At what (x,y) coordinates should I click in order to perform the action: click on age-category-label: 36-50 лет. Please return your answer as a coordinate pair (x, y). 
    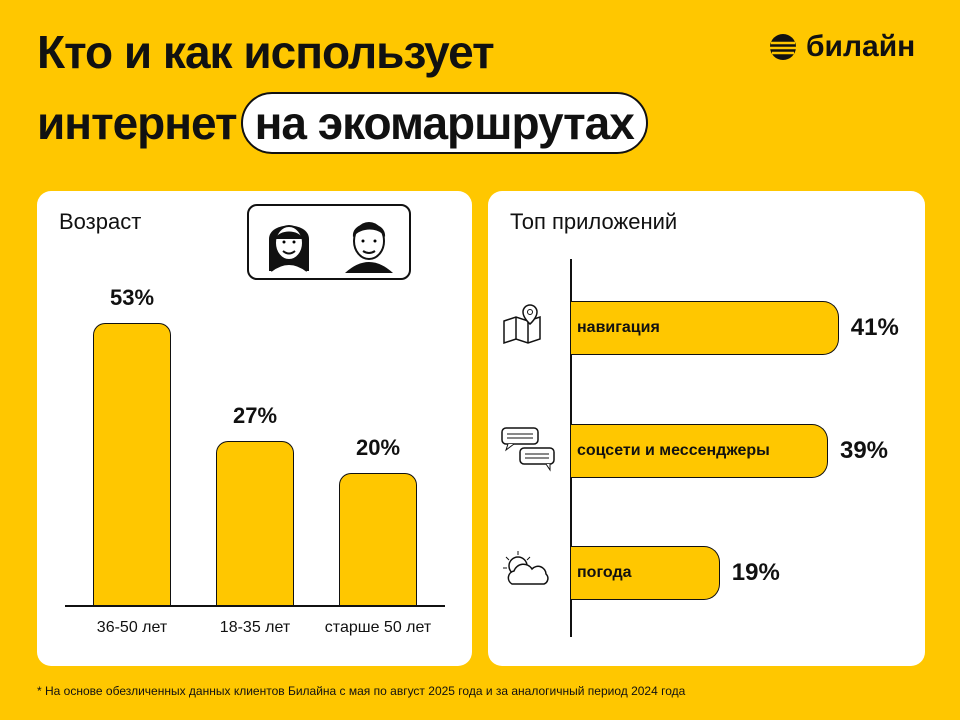
    Looking at the image, I should click on (132, 627).